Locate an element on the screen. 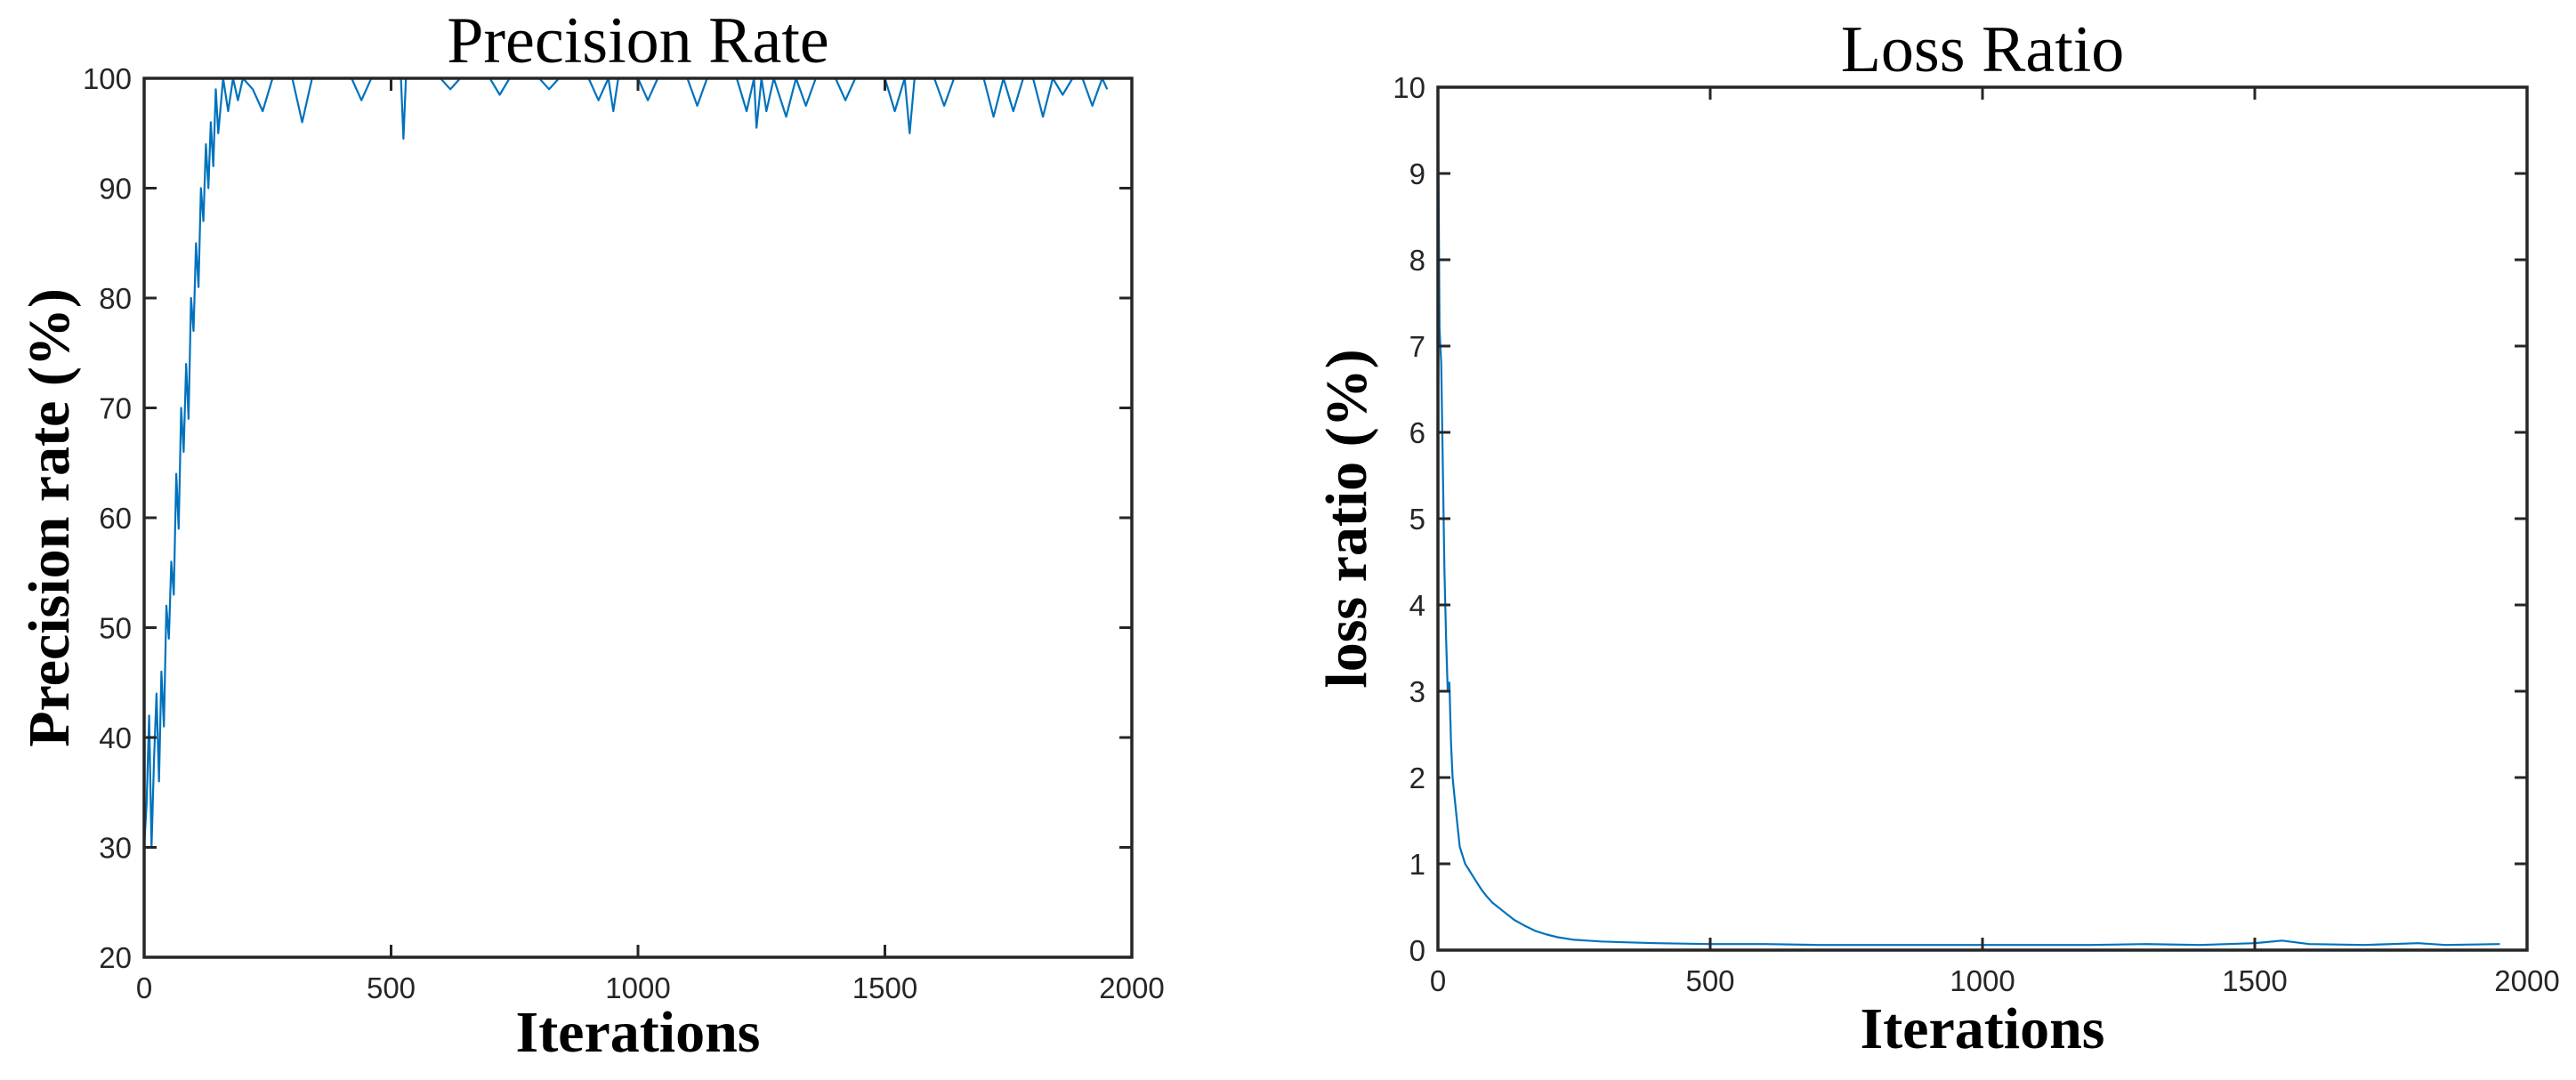 This screenshot has width=2576, height=1080. chart-title: Loss Ratio is located at coordinates (1983, 49).